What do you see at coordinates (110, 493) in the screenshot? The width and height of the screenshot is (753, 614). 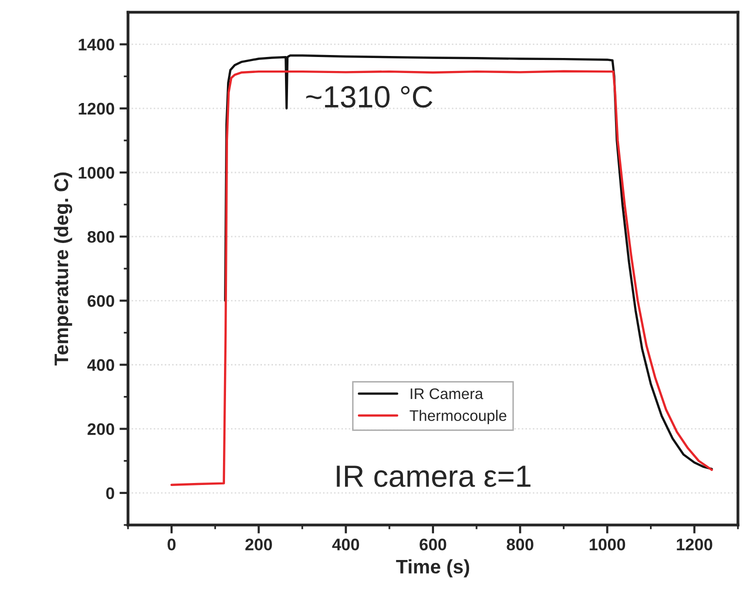 I see `y-tick-label: 0` at bounding box center [110, 493].